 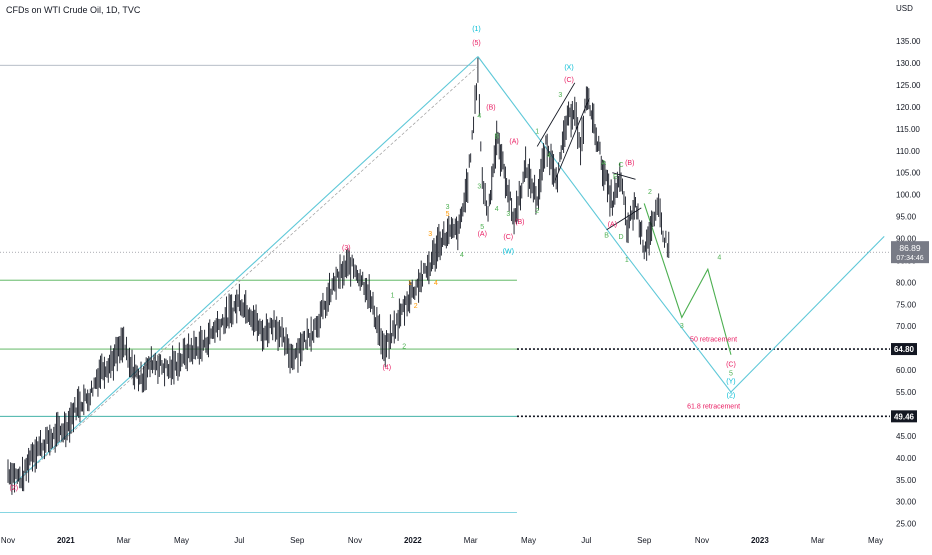 What do you see at coordinates (346, 248) in the screenshot?
I see `wave-label: (3)` at bounding box center [346, 248].